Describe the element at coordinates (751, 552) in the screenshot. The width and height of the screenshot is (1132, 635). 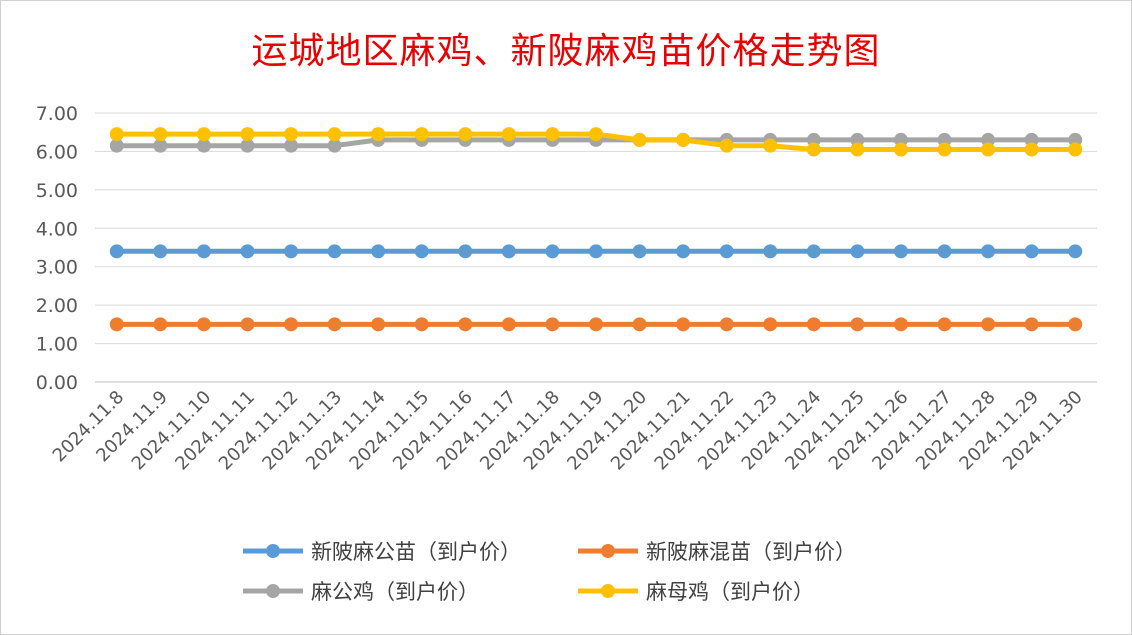
I see `legend-label: 新陂麻混苗（到户价）` at that location.